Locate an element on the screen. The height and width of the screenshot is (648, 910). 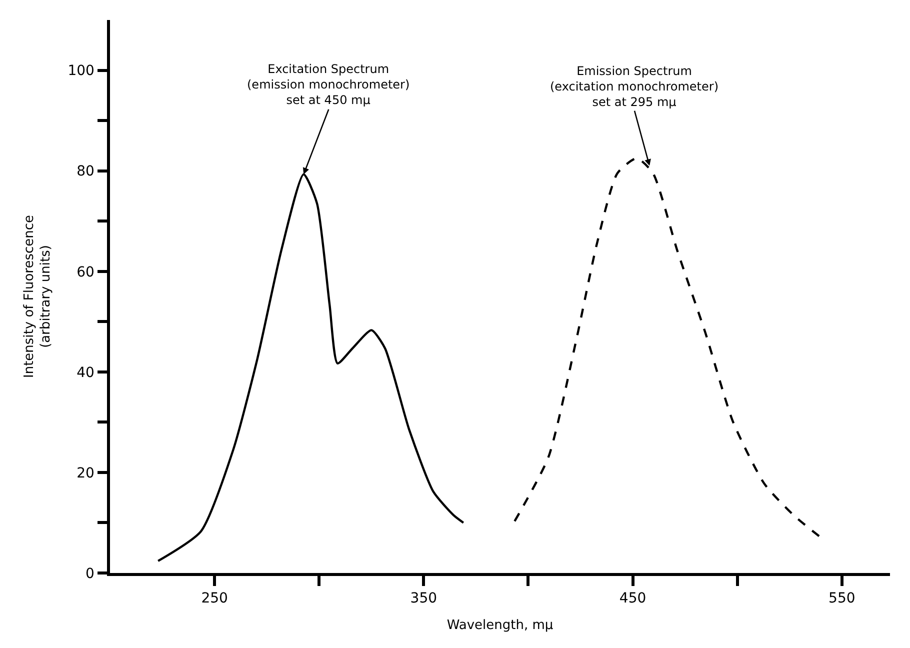
y-axis-title: Intensity of Fluorescence (arbitrary units) is located at coordinates (38, 296).